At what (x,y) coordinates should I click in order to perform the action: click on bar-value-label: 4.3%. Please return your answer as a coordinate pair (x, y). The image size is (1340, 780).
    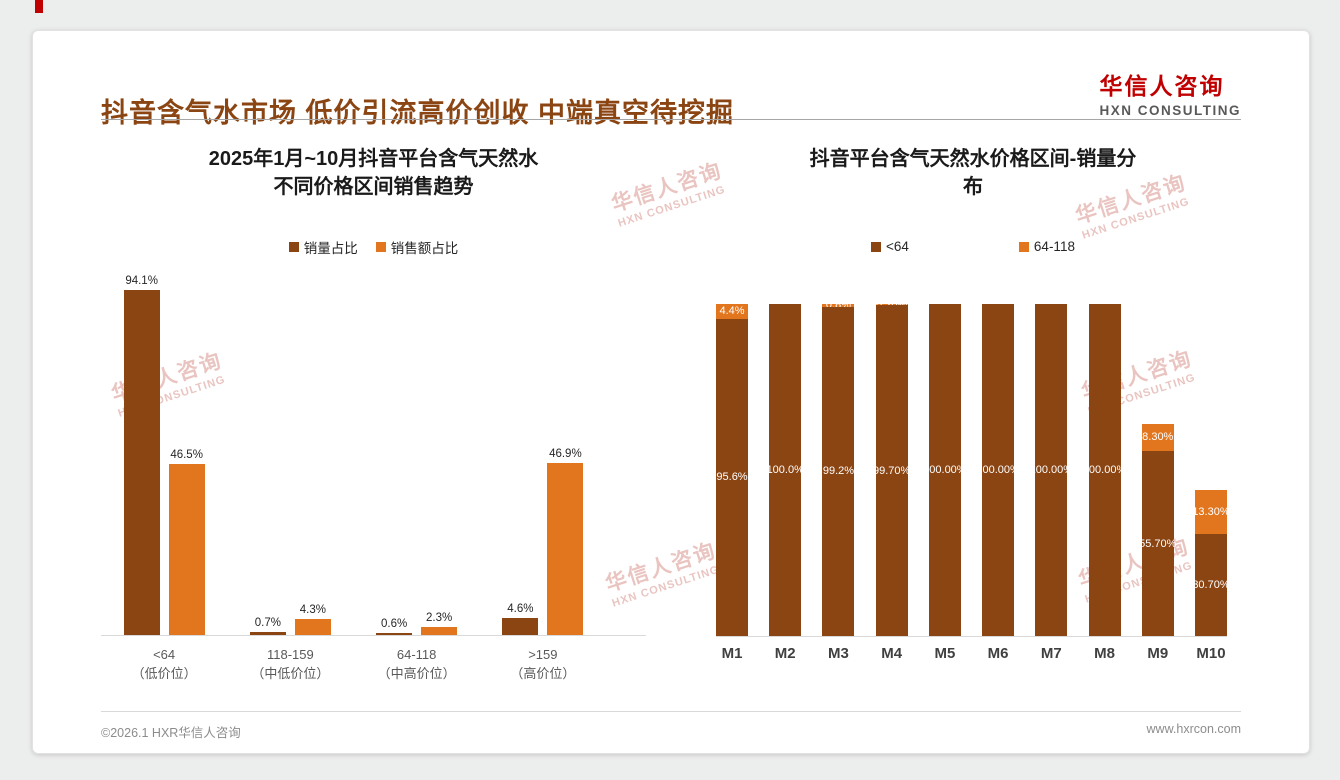
    Looking at the image, I should click on (312, 610).